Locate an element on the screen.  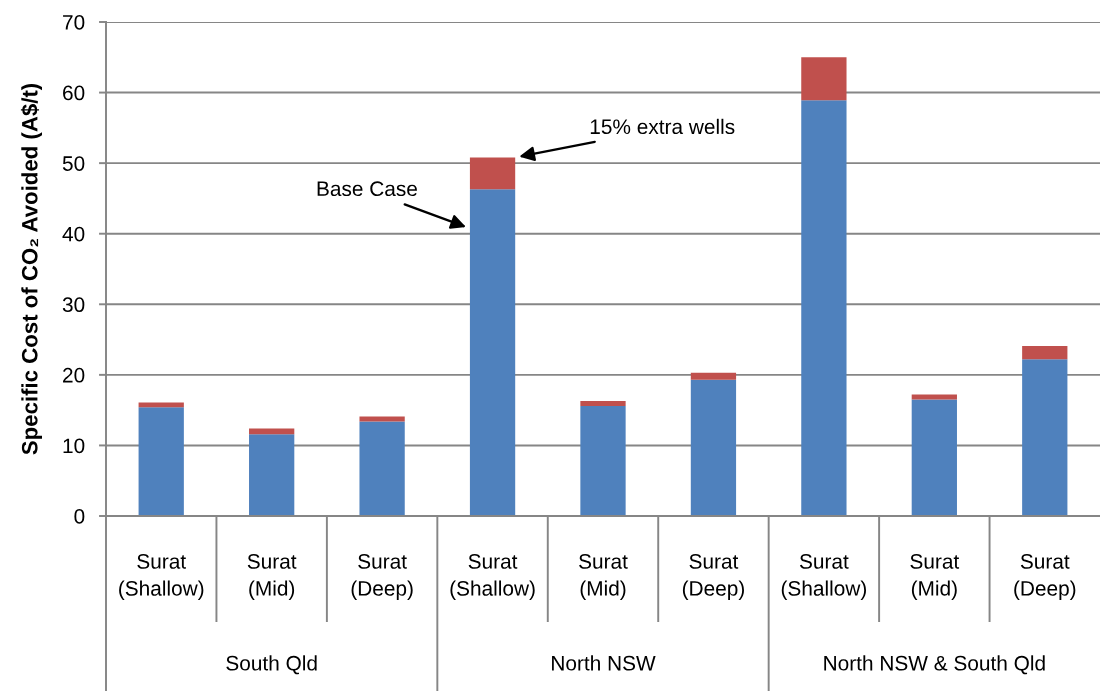
text: 15% extra wells is located at coordinates (662, 126).